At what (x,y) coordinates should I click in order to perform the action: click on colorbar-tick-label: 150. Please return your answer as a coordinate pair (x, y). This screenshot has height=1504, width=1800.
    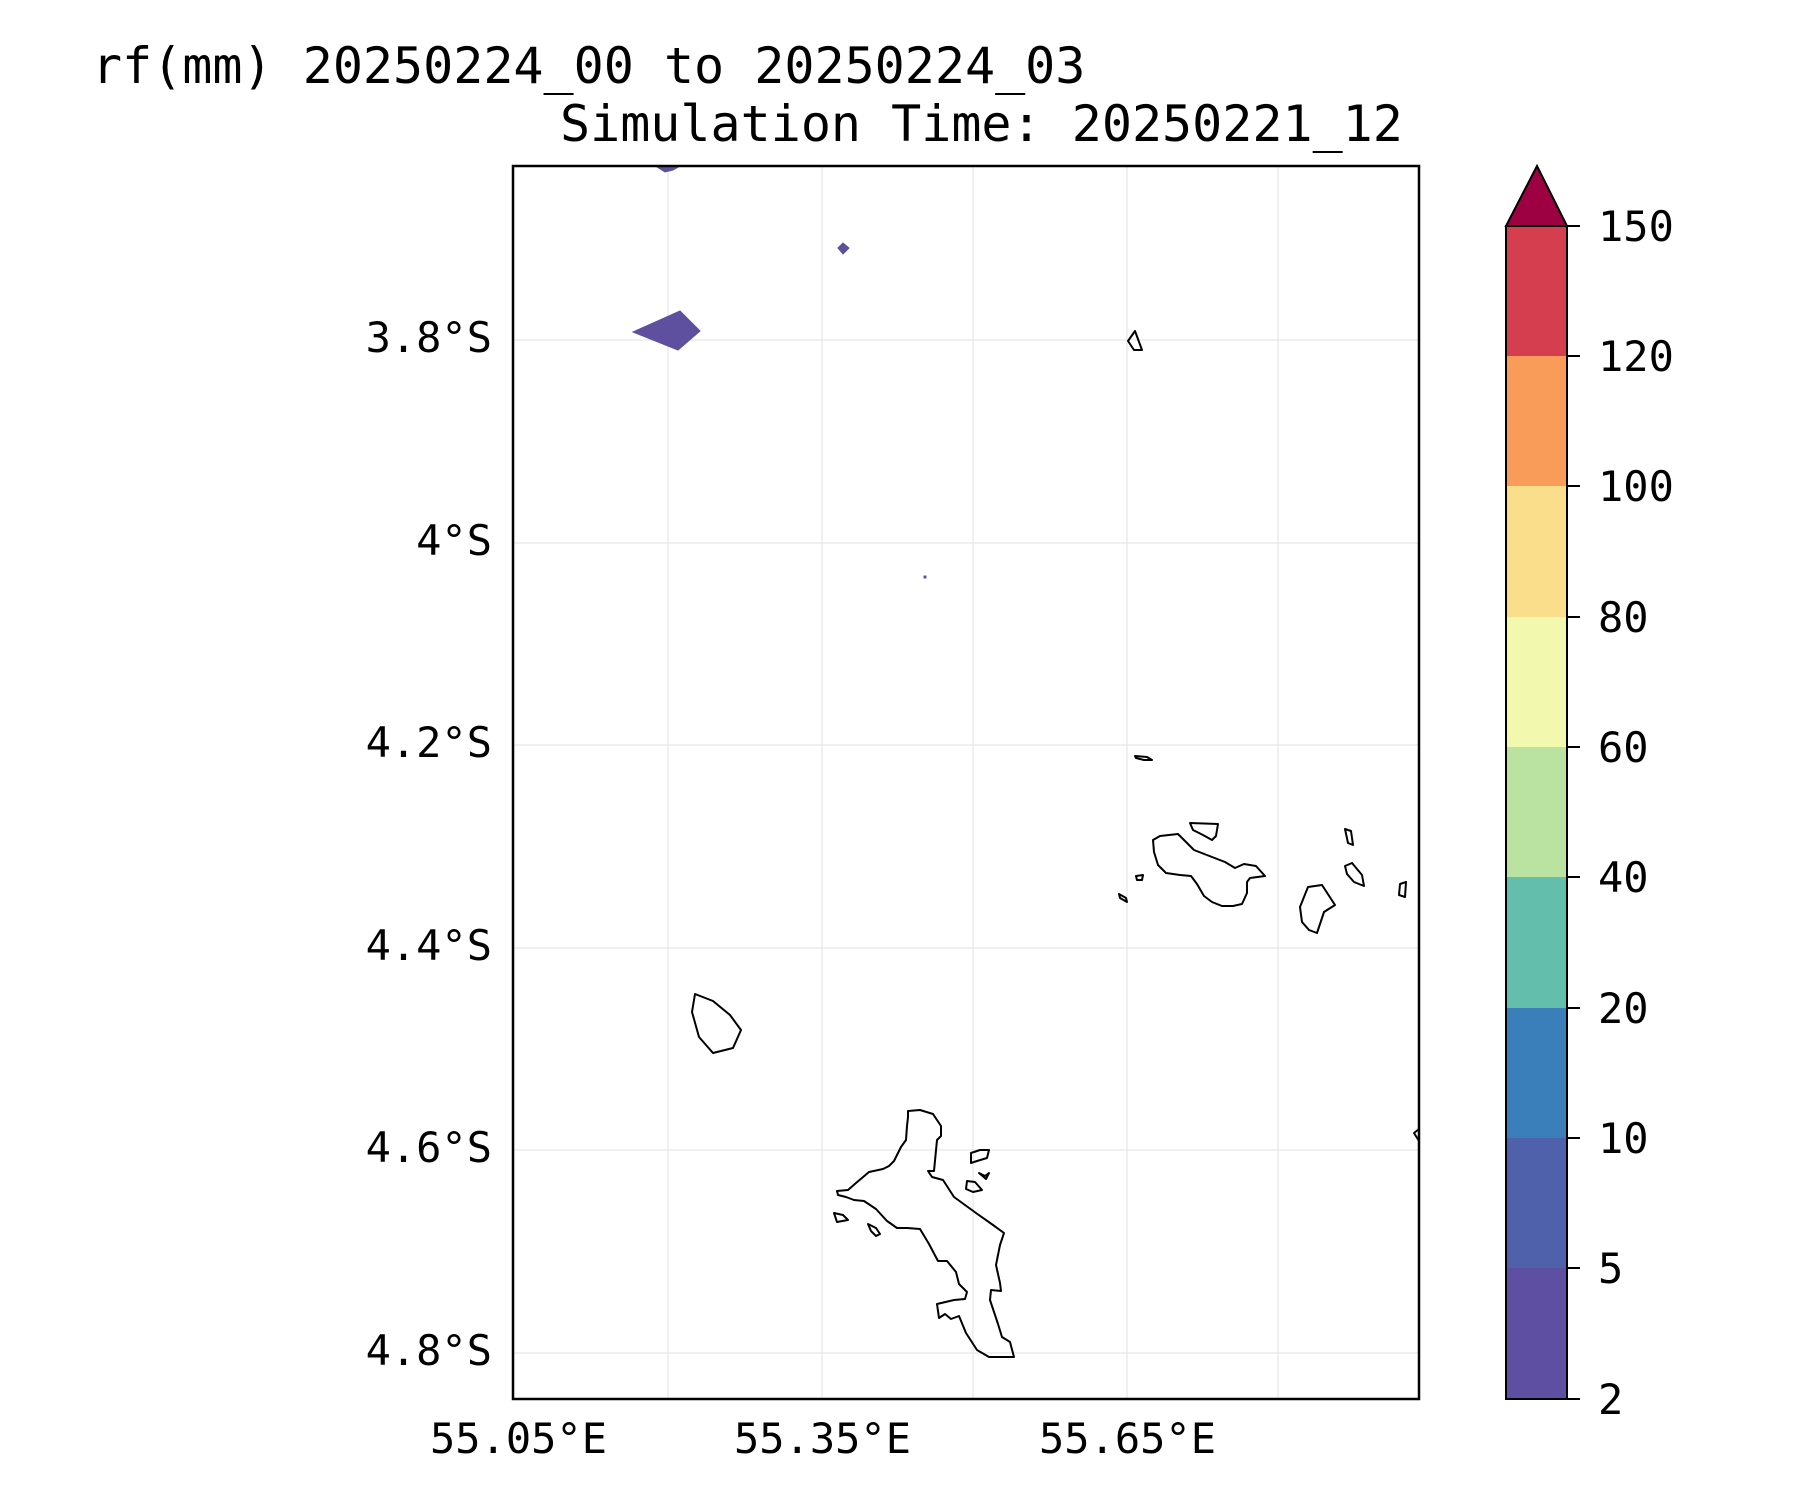
    Looking at the image, I should click on (1636, 226).